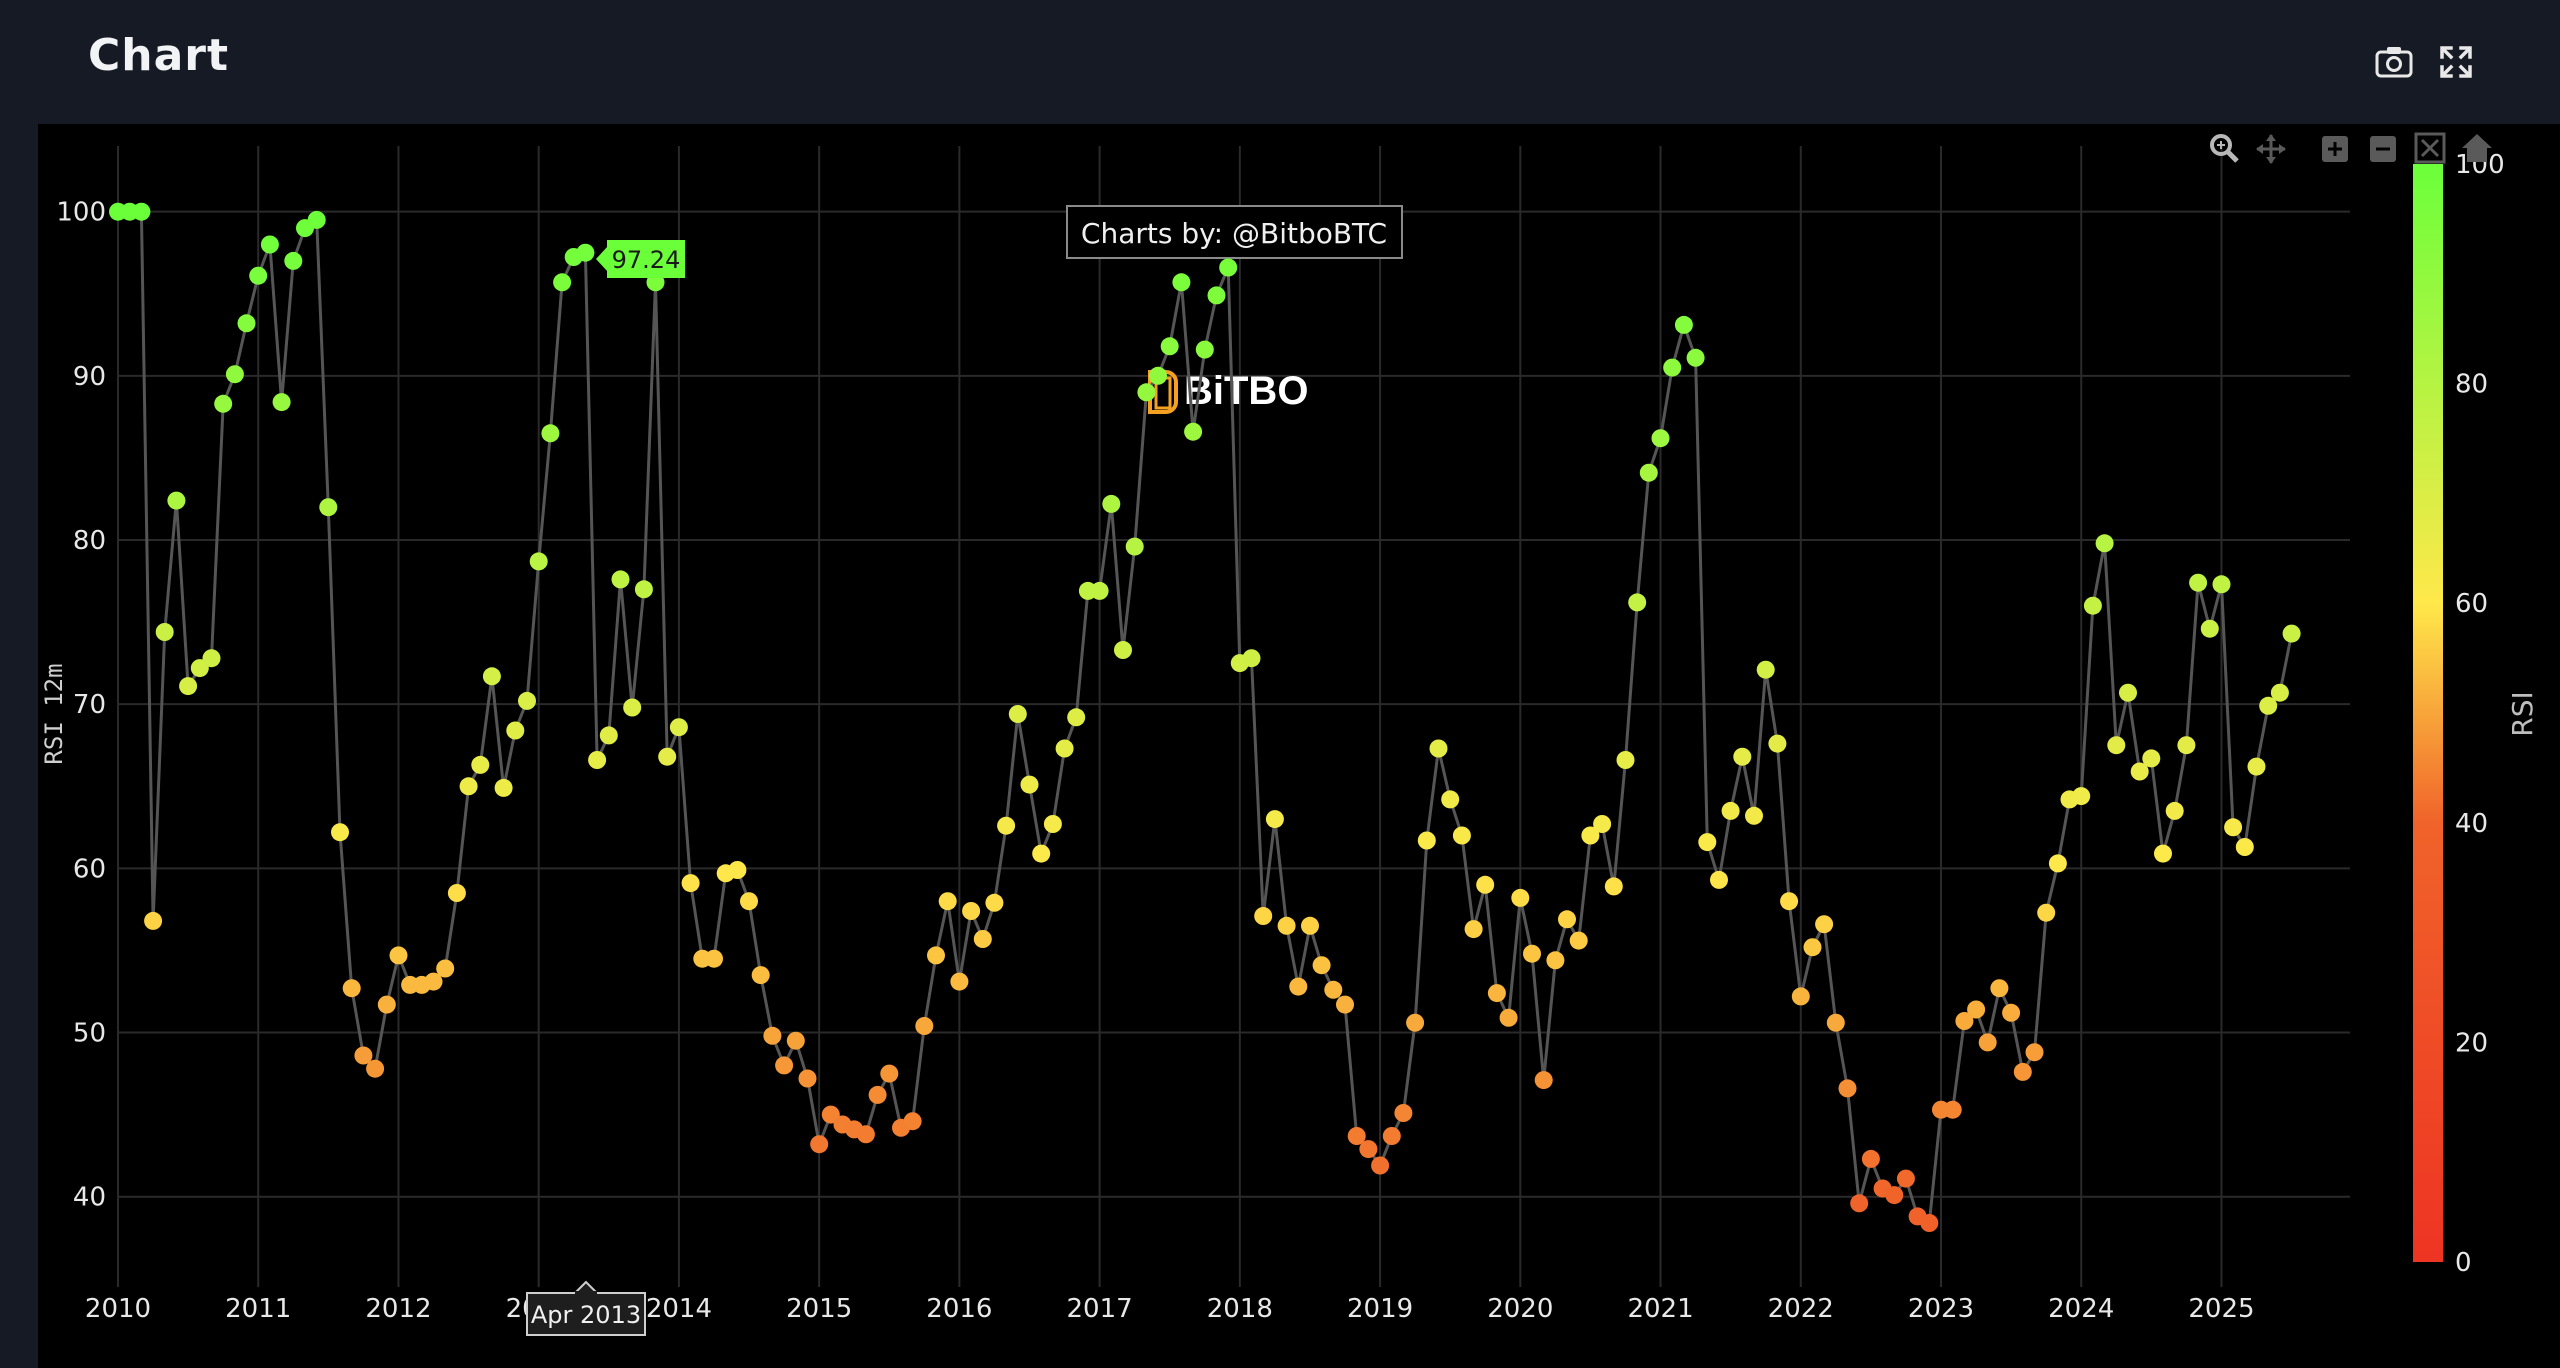 This screenshot has height=1368, width=2560. I want to click on camera-icon, so click(2394, 62).